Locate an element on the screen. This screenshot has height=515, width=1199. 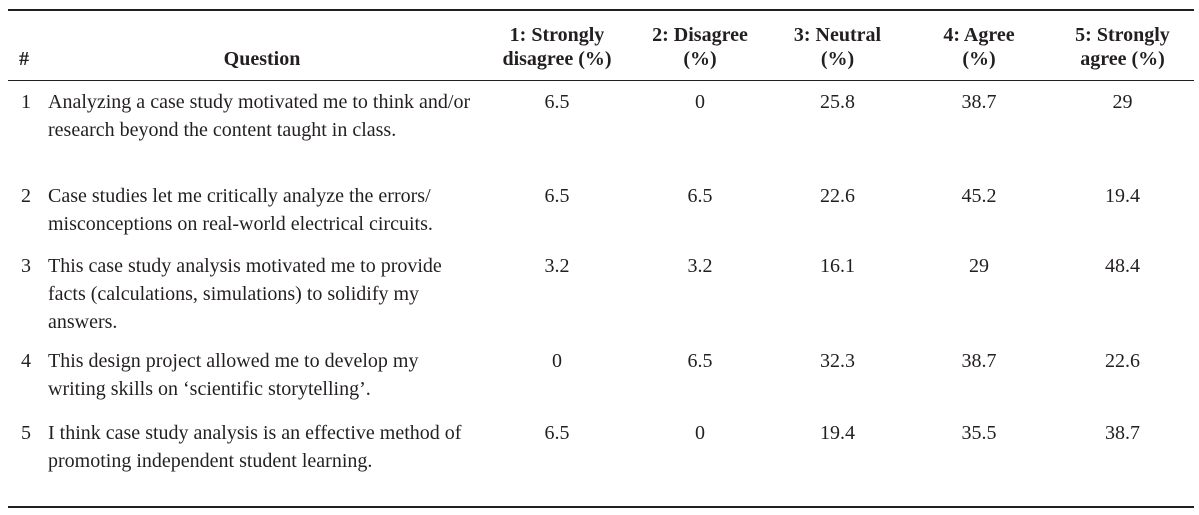
header-rule is located at coordinates (601, 80).